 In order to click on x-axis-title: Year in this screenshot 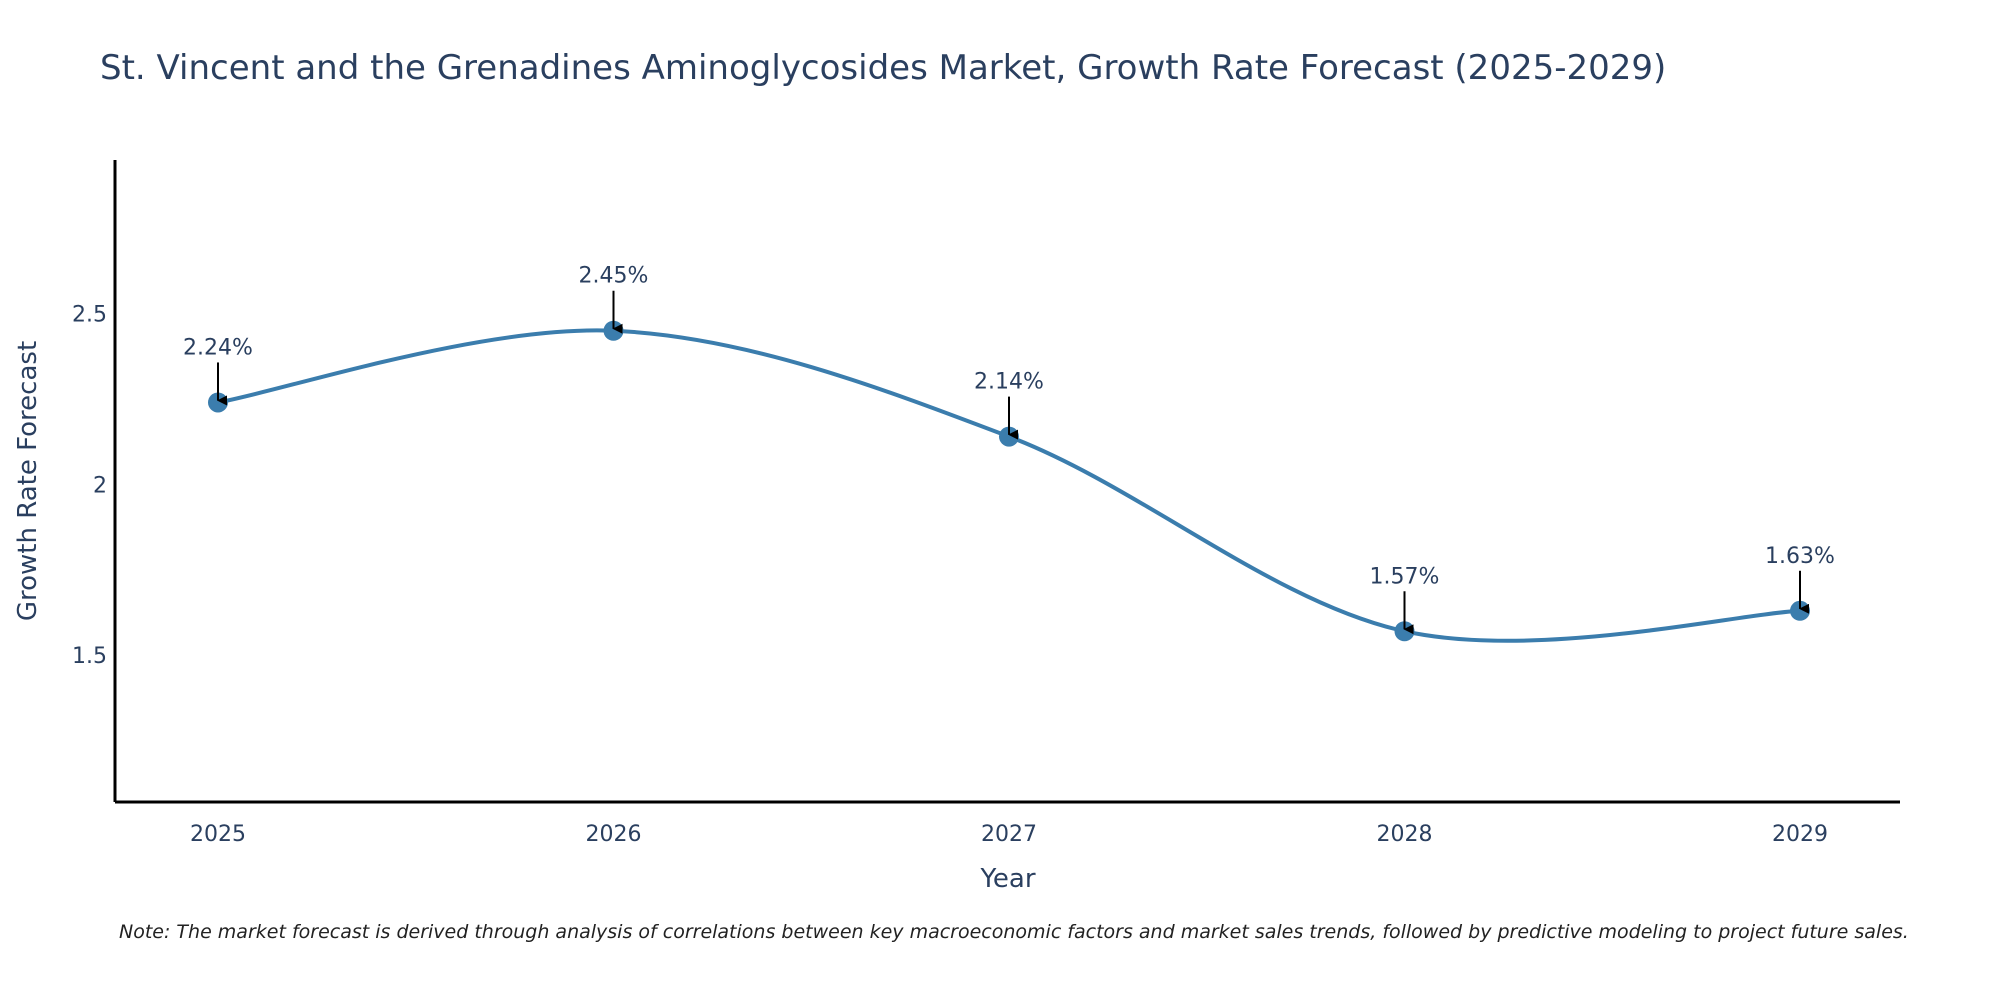, I will do `click(1007, 879)`.